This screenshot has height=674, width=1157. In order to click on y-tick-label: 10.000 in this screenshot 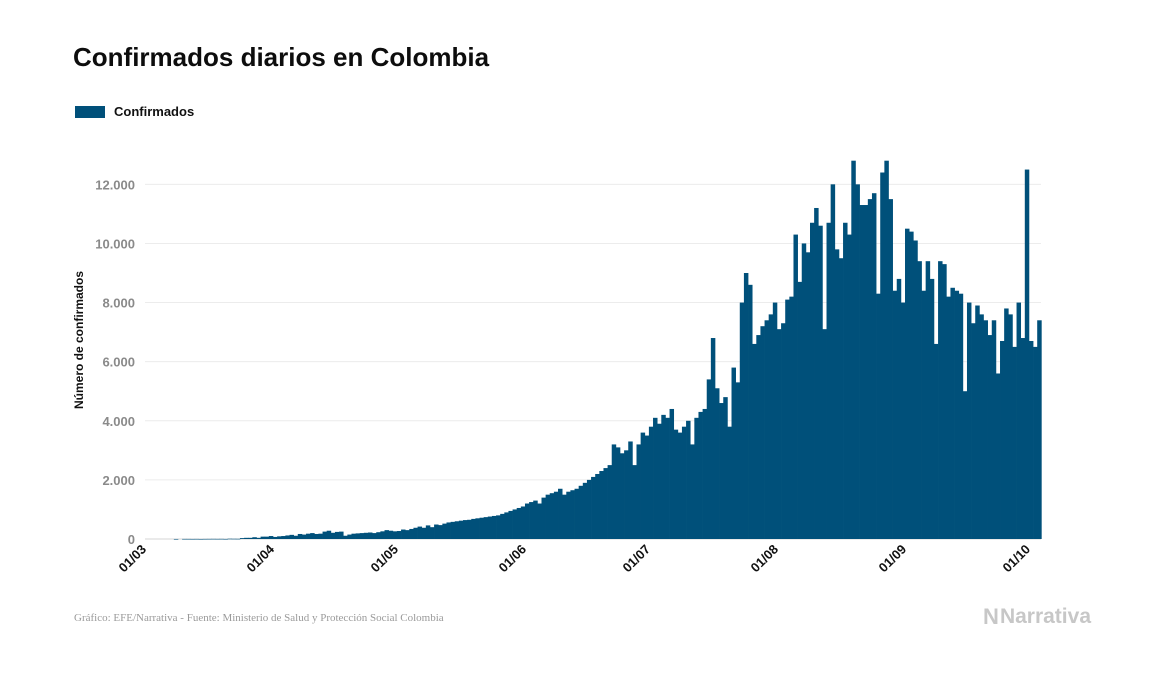, I will do `click(115, 243)`.